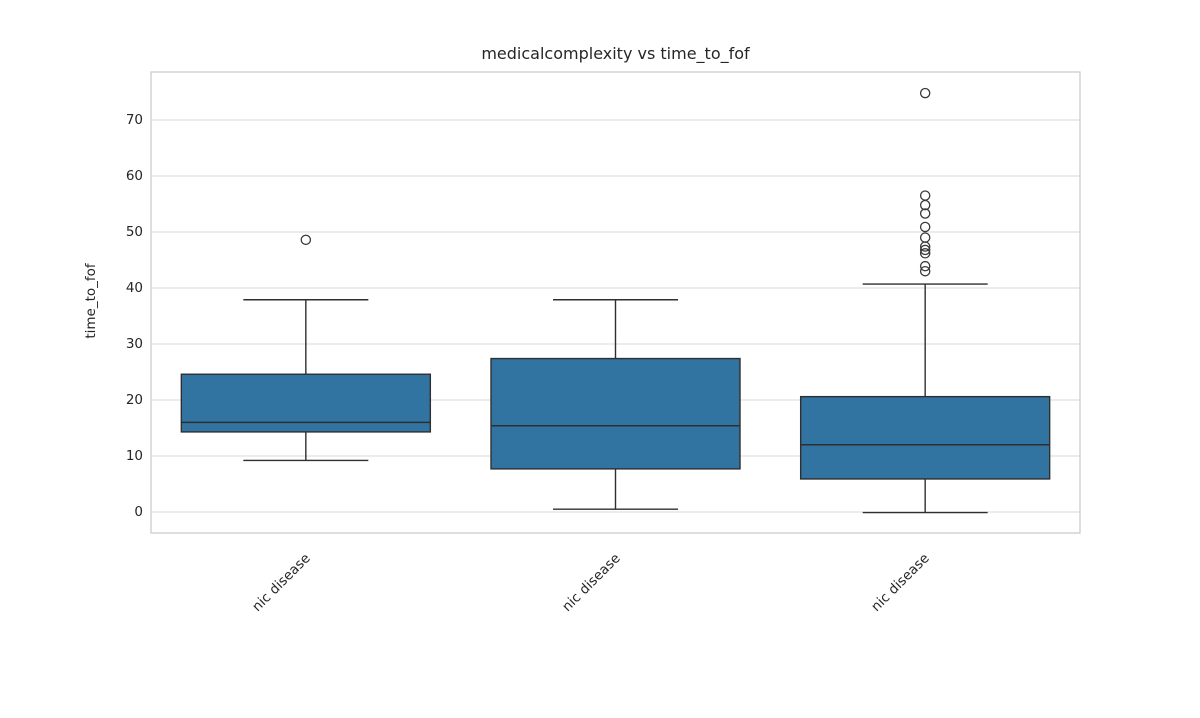  What do you see at coordinates (134, 231) in the screenshot?
I see `y-tick-label: 50` at bounding box center [134, 231].